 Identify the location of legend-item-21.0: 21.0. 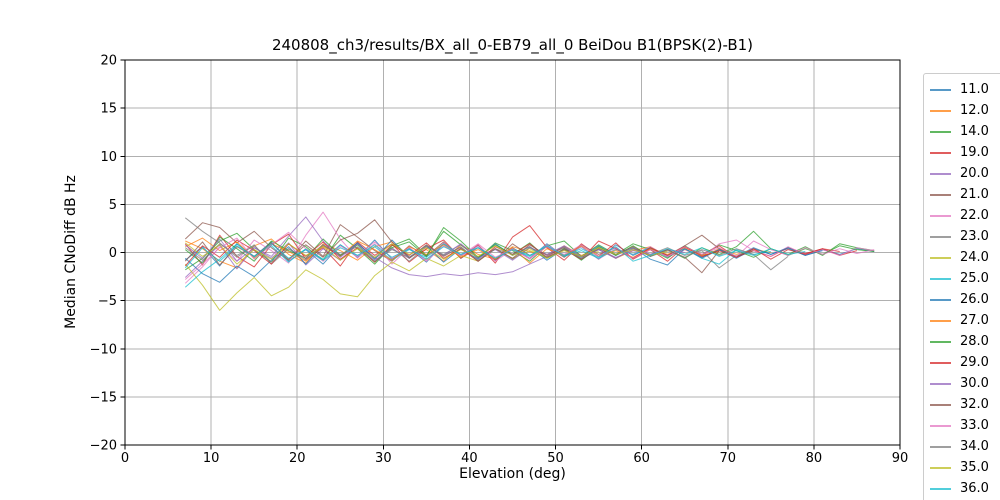
(965, 194).